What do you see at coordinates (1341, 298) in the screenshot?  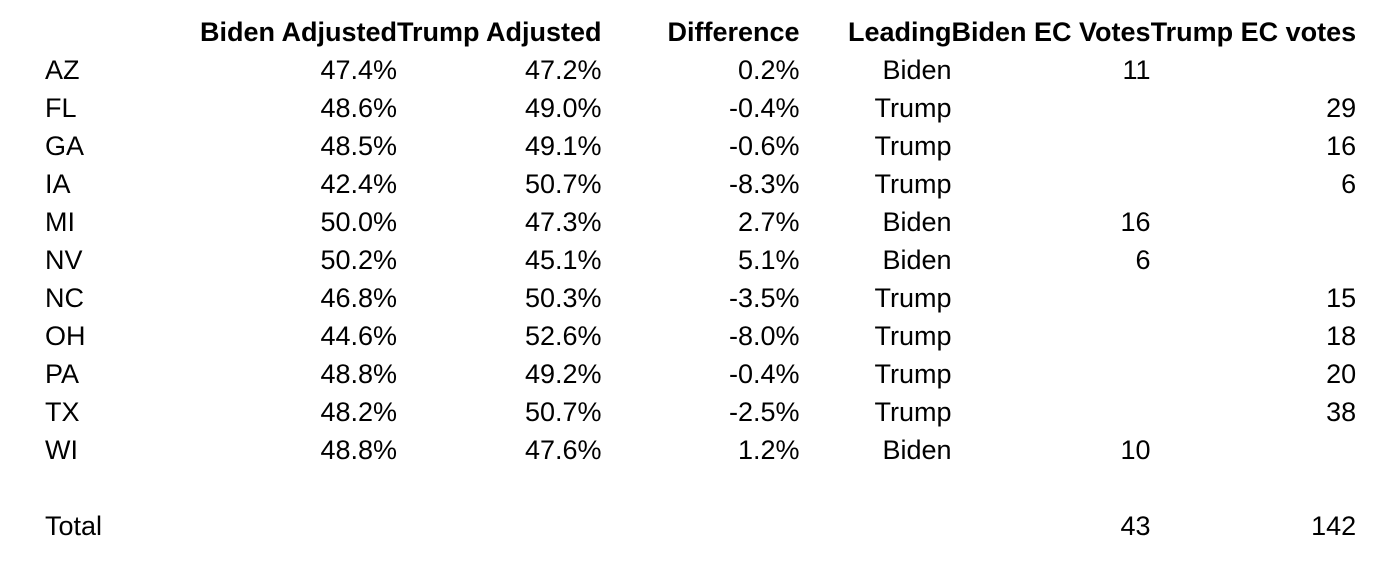 I see `trump-ec-cell: 15` at bounding box center [1341, 298].